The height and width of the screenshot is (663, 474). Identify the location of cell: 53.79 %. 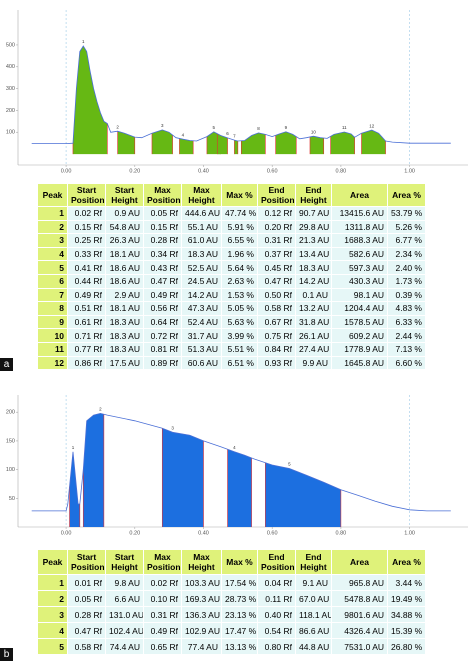
(406, 213).